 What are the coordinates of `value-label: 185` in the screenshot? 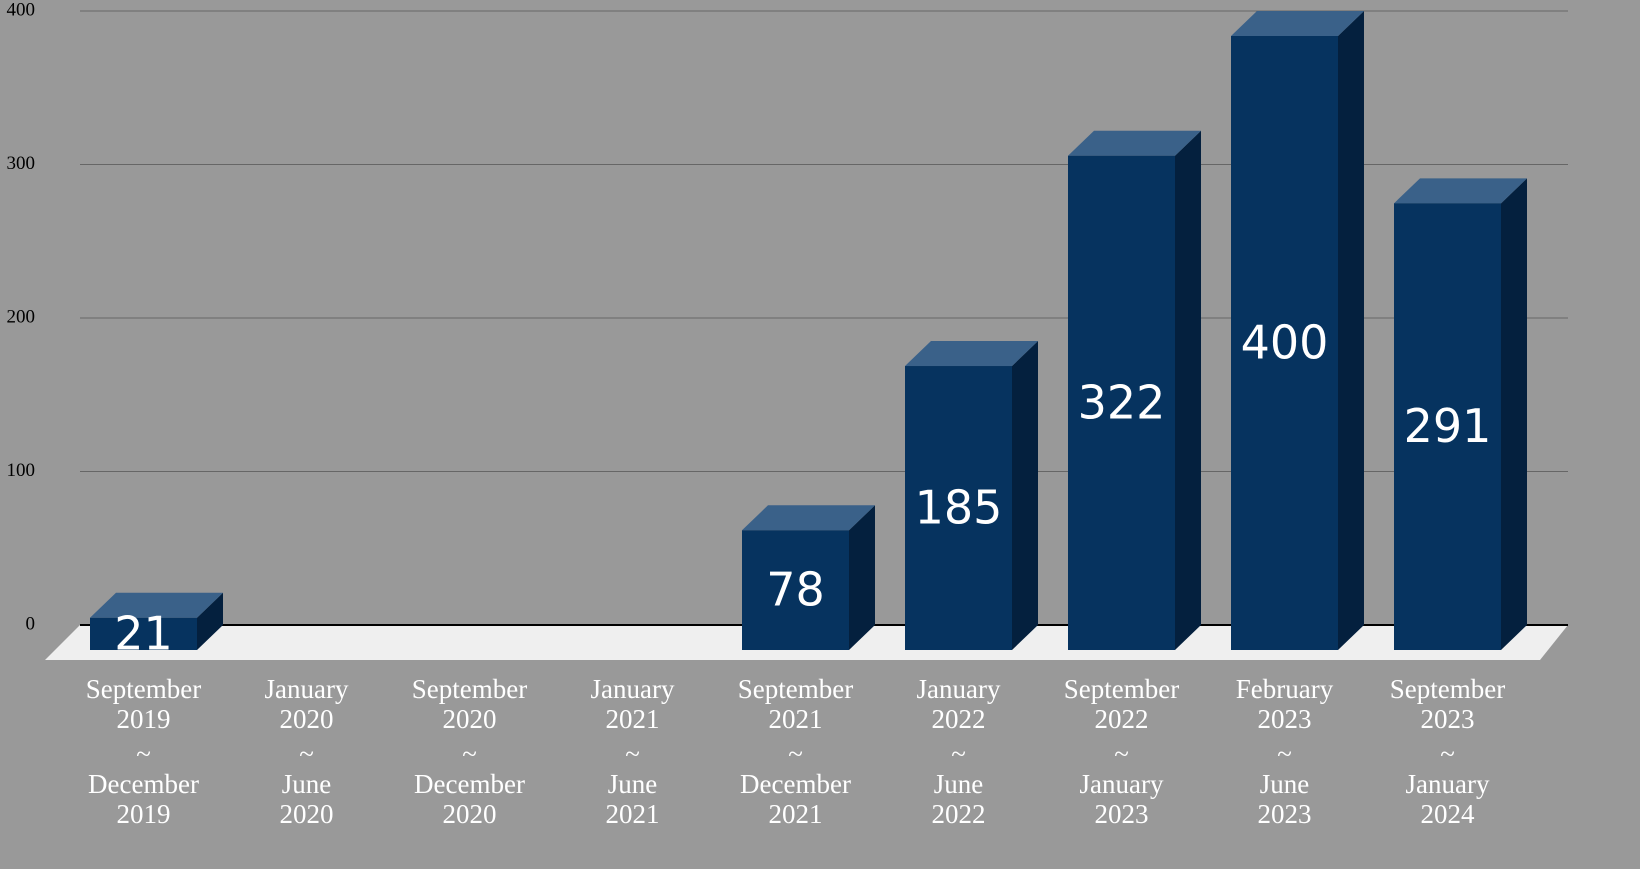 It's located at (959, 508).